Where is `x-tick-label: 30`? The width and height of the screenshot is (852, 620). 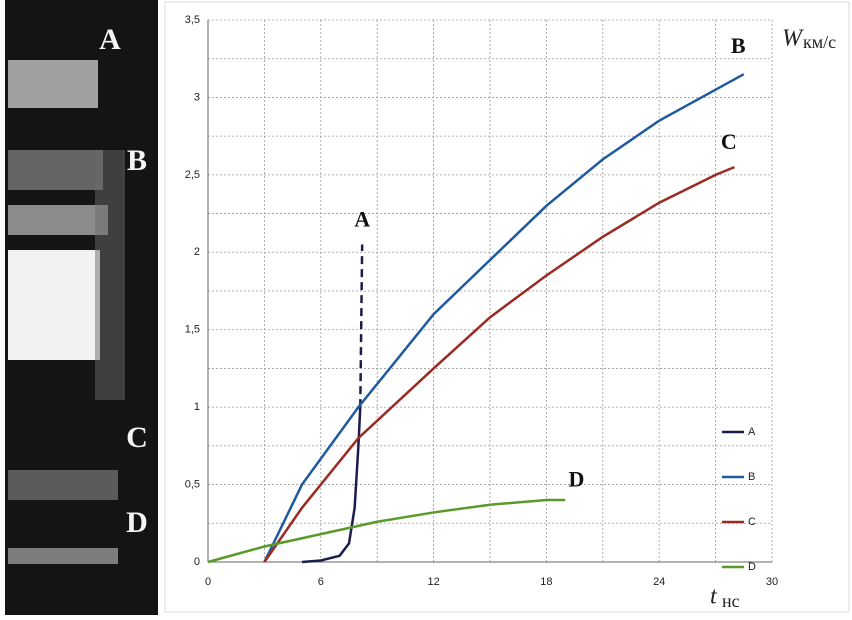
x-tick-label: 30 is located at coordinates (772, 582).